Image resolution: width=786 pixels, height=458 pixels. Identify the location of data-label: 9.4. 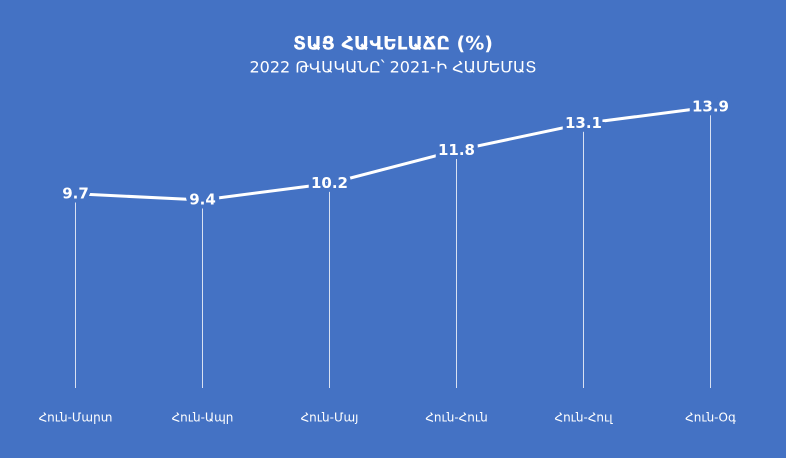
(202, 200).